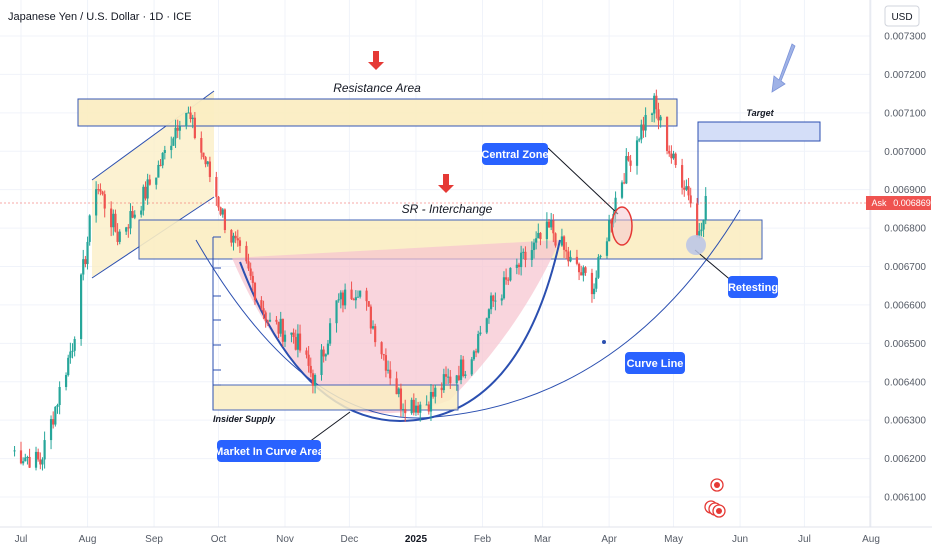 The width and height of the screenshot is (932, 550). Describe the element at coordinates (715, 498) in the screenshot. I see `economic-events-icon` at that location.